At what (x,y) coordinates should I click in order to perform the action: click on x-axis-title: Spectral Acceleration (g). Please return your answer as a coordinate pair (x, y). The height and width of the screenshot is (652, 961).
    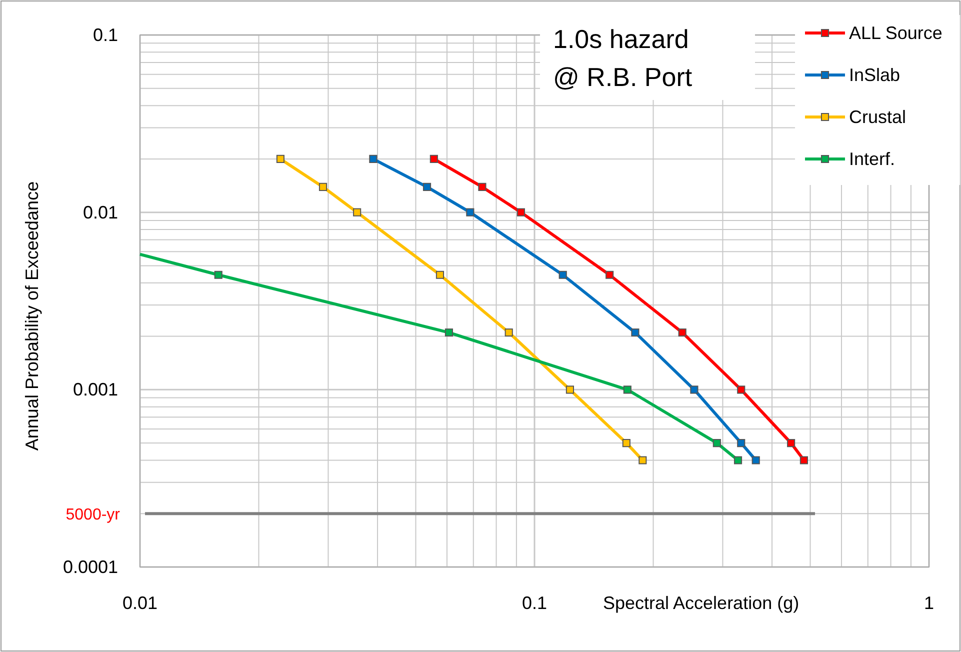
    Looking at the image, I should click on (701, 603).